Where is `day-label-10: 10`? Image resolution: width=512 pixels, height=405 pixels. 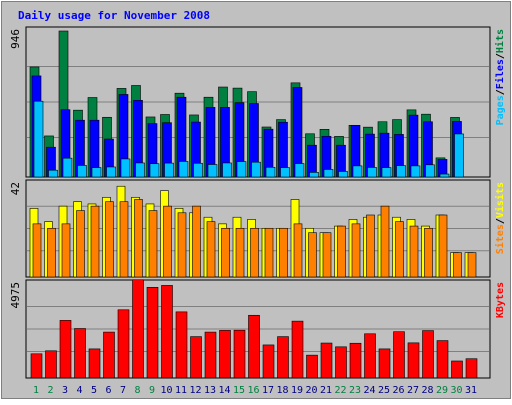 day-label-10: 10 is located at coordinates (166, 390).